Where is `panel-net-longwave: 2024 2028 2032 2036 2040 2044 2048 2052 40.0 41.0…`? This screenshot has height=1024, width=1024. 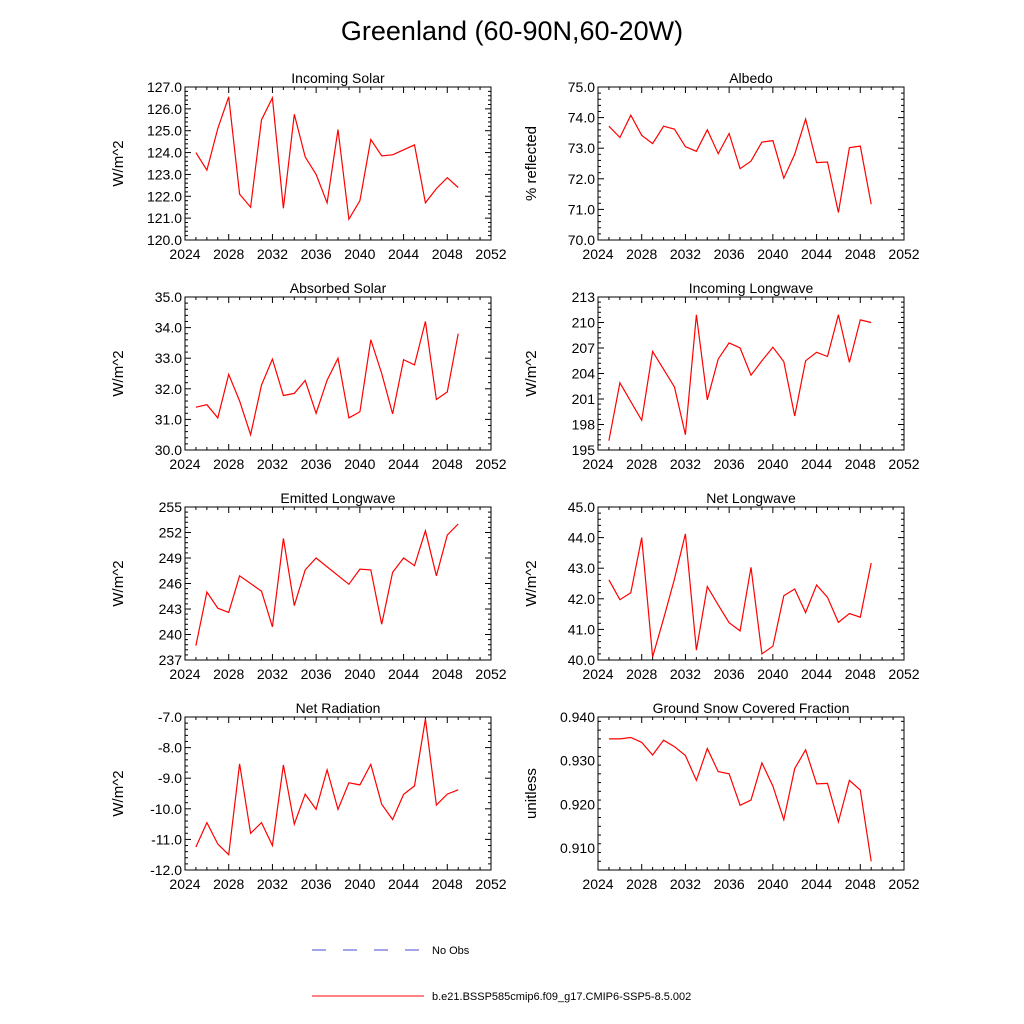
panel-net-longwave: 2024 2028 2032 2036 2040 2044 2048 2052 40.0 41.0… is located at coordinates (721, 586).